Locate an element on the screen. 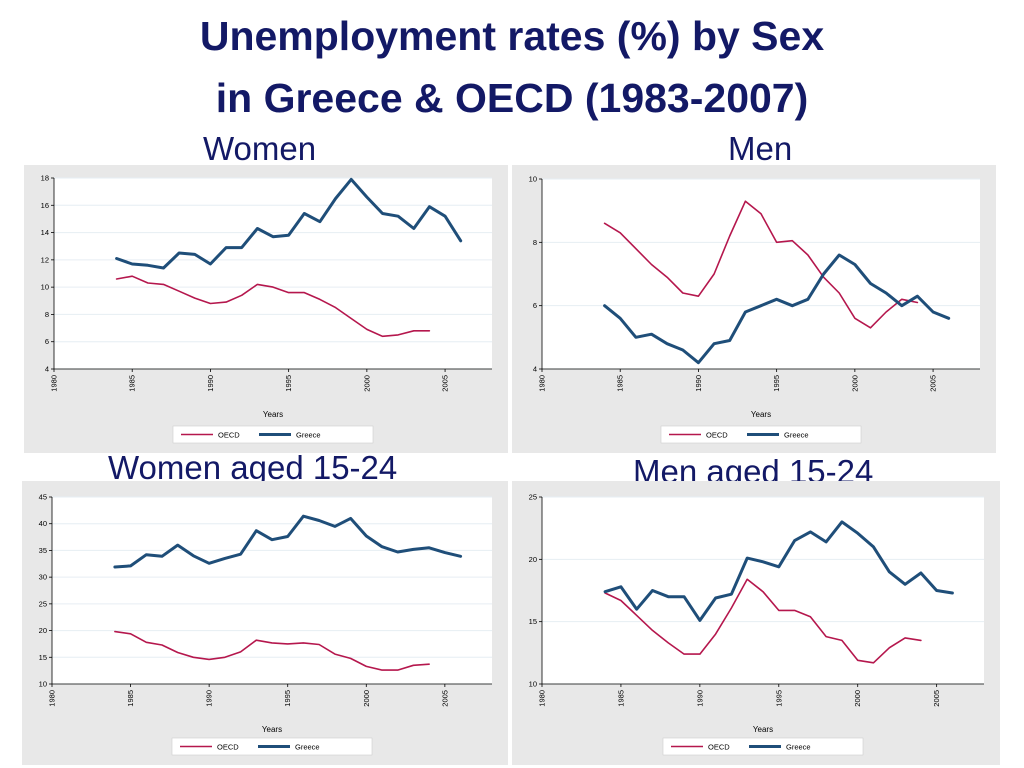 The height and width of the screenshot is (768, 1024). y-tick-label: 16 is located at coordinates (45, 205).